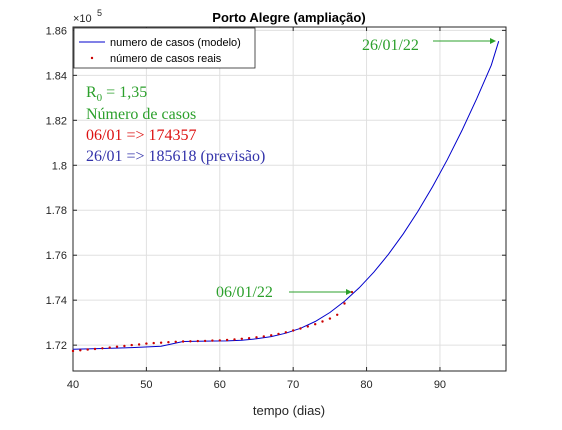 The height and width of the screenshot is (430, 562). What do you see at coordinates (429, 45) in the screenshot?
I see `arrow-annotation-top: 26/01/22` at bounding box center [429, 45].